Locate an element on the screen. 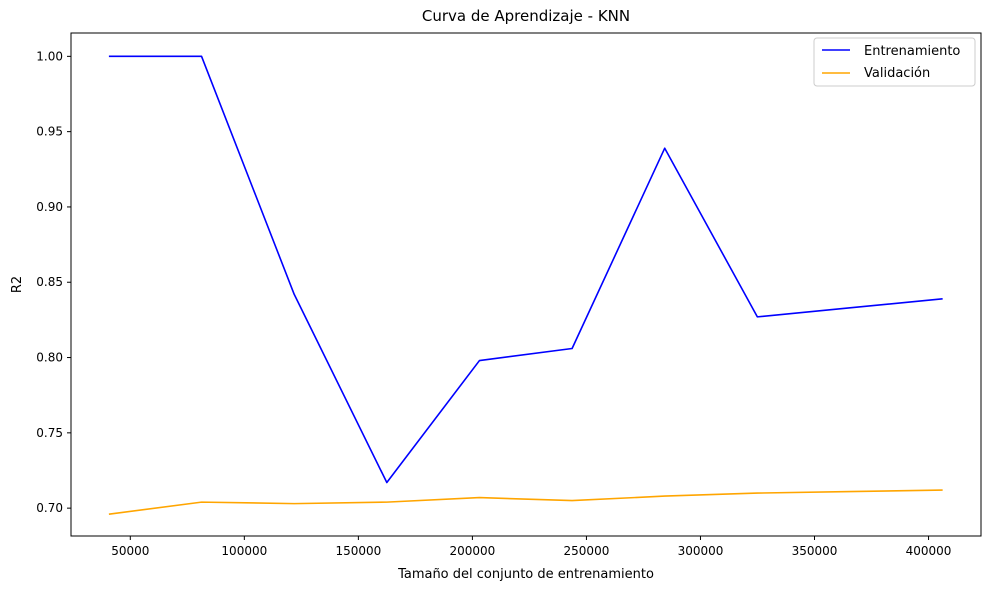 The image size is (989, 594). x-tick-label: 350000 is located at coordinates (815, 551).